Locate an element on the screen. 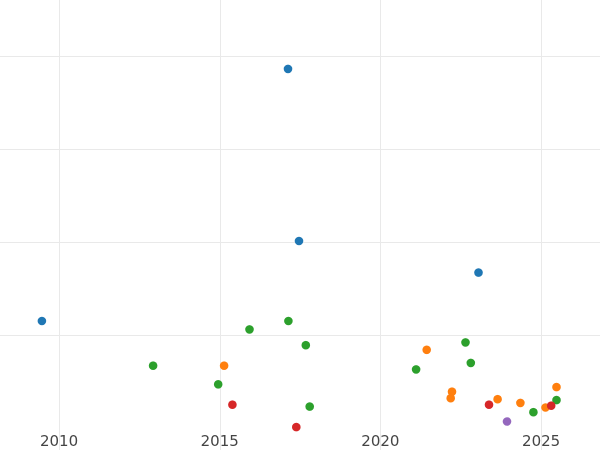 The height and width of the screenshot is (450, 600). x-tick-label-2025: 2025 is located at coordinates (541, 441).